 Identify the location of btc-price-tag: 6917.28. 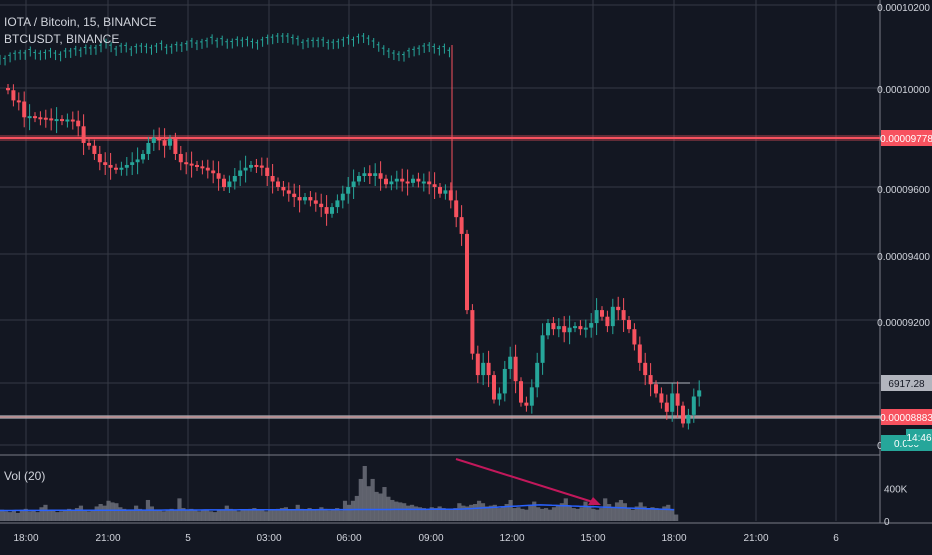
(906, 384).